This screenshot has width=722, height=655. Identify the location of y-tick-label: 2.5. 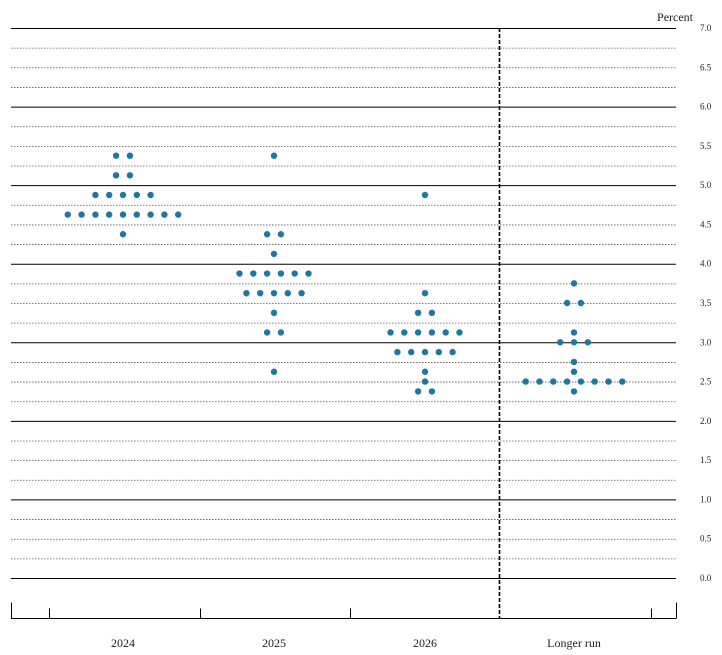
(706, 382).